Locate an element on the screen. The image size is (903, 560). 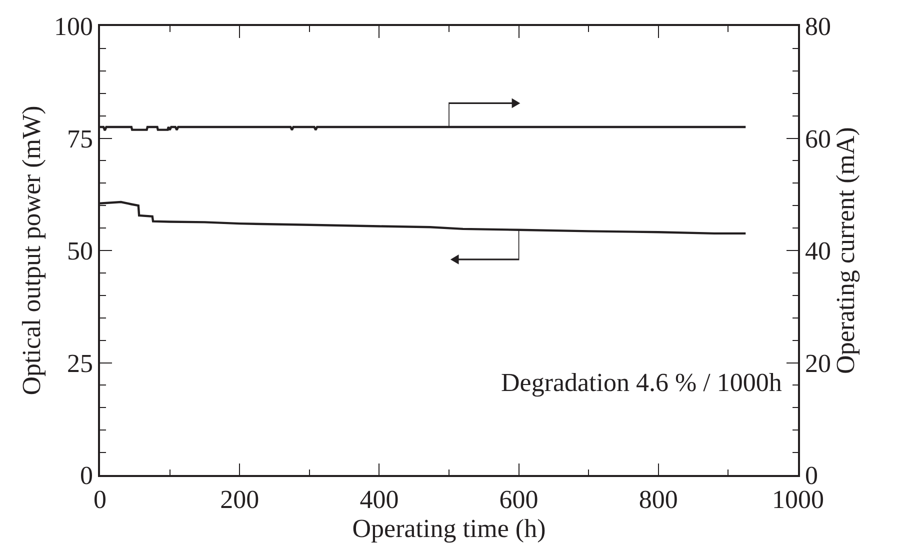
y2-tick-label: 40 is located at coordinates (817, 251).